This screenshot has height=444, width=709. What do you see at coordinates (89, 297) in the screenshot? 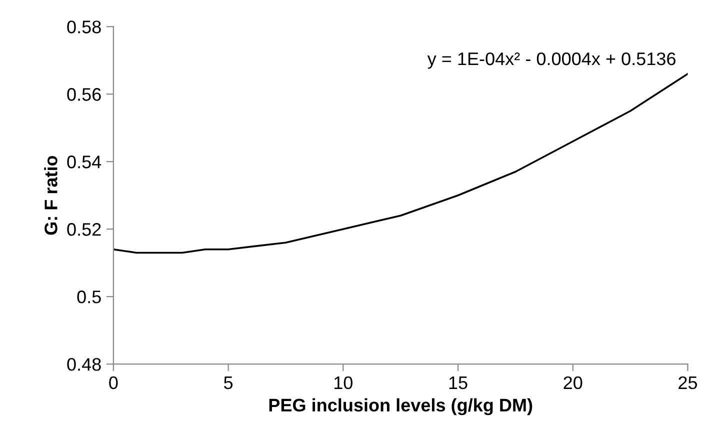
I see `y-tick-label: 0.5` at bounding box center [89, 297].